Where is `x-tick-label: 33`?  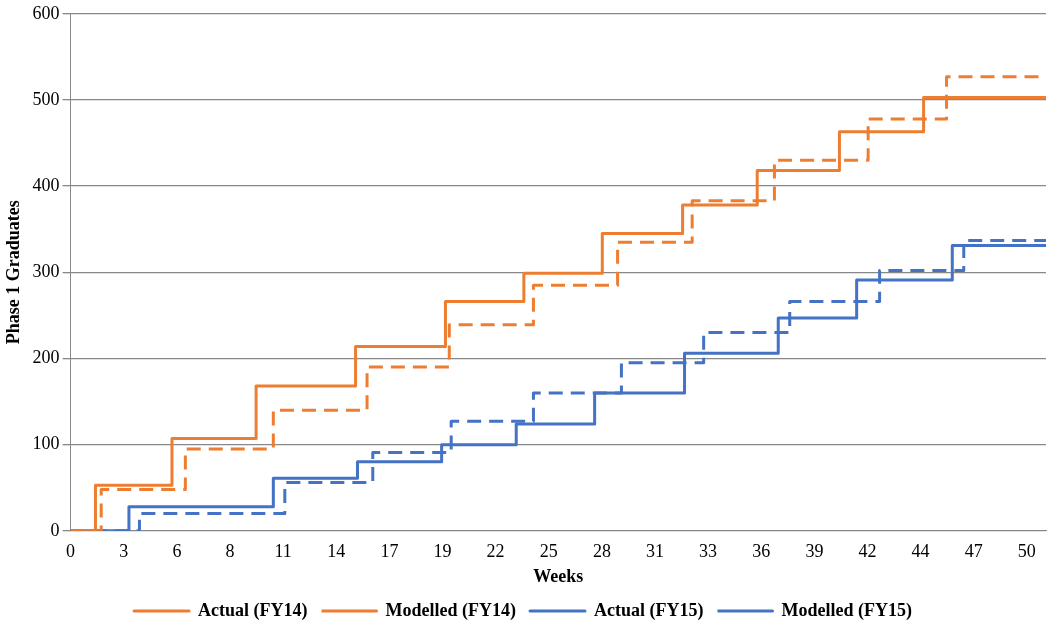
x-tick-label: 33 is located at coordinates (708, 551).